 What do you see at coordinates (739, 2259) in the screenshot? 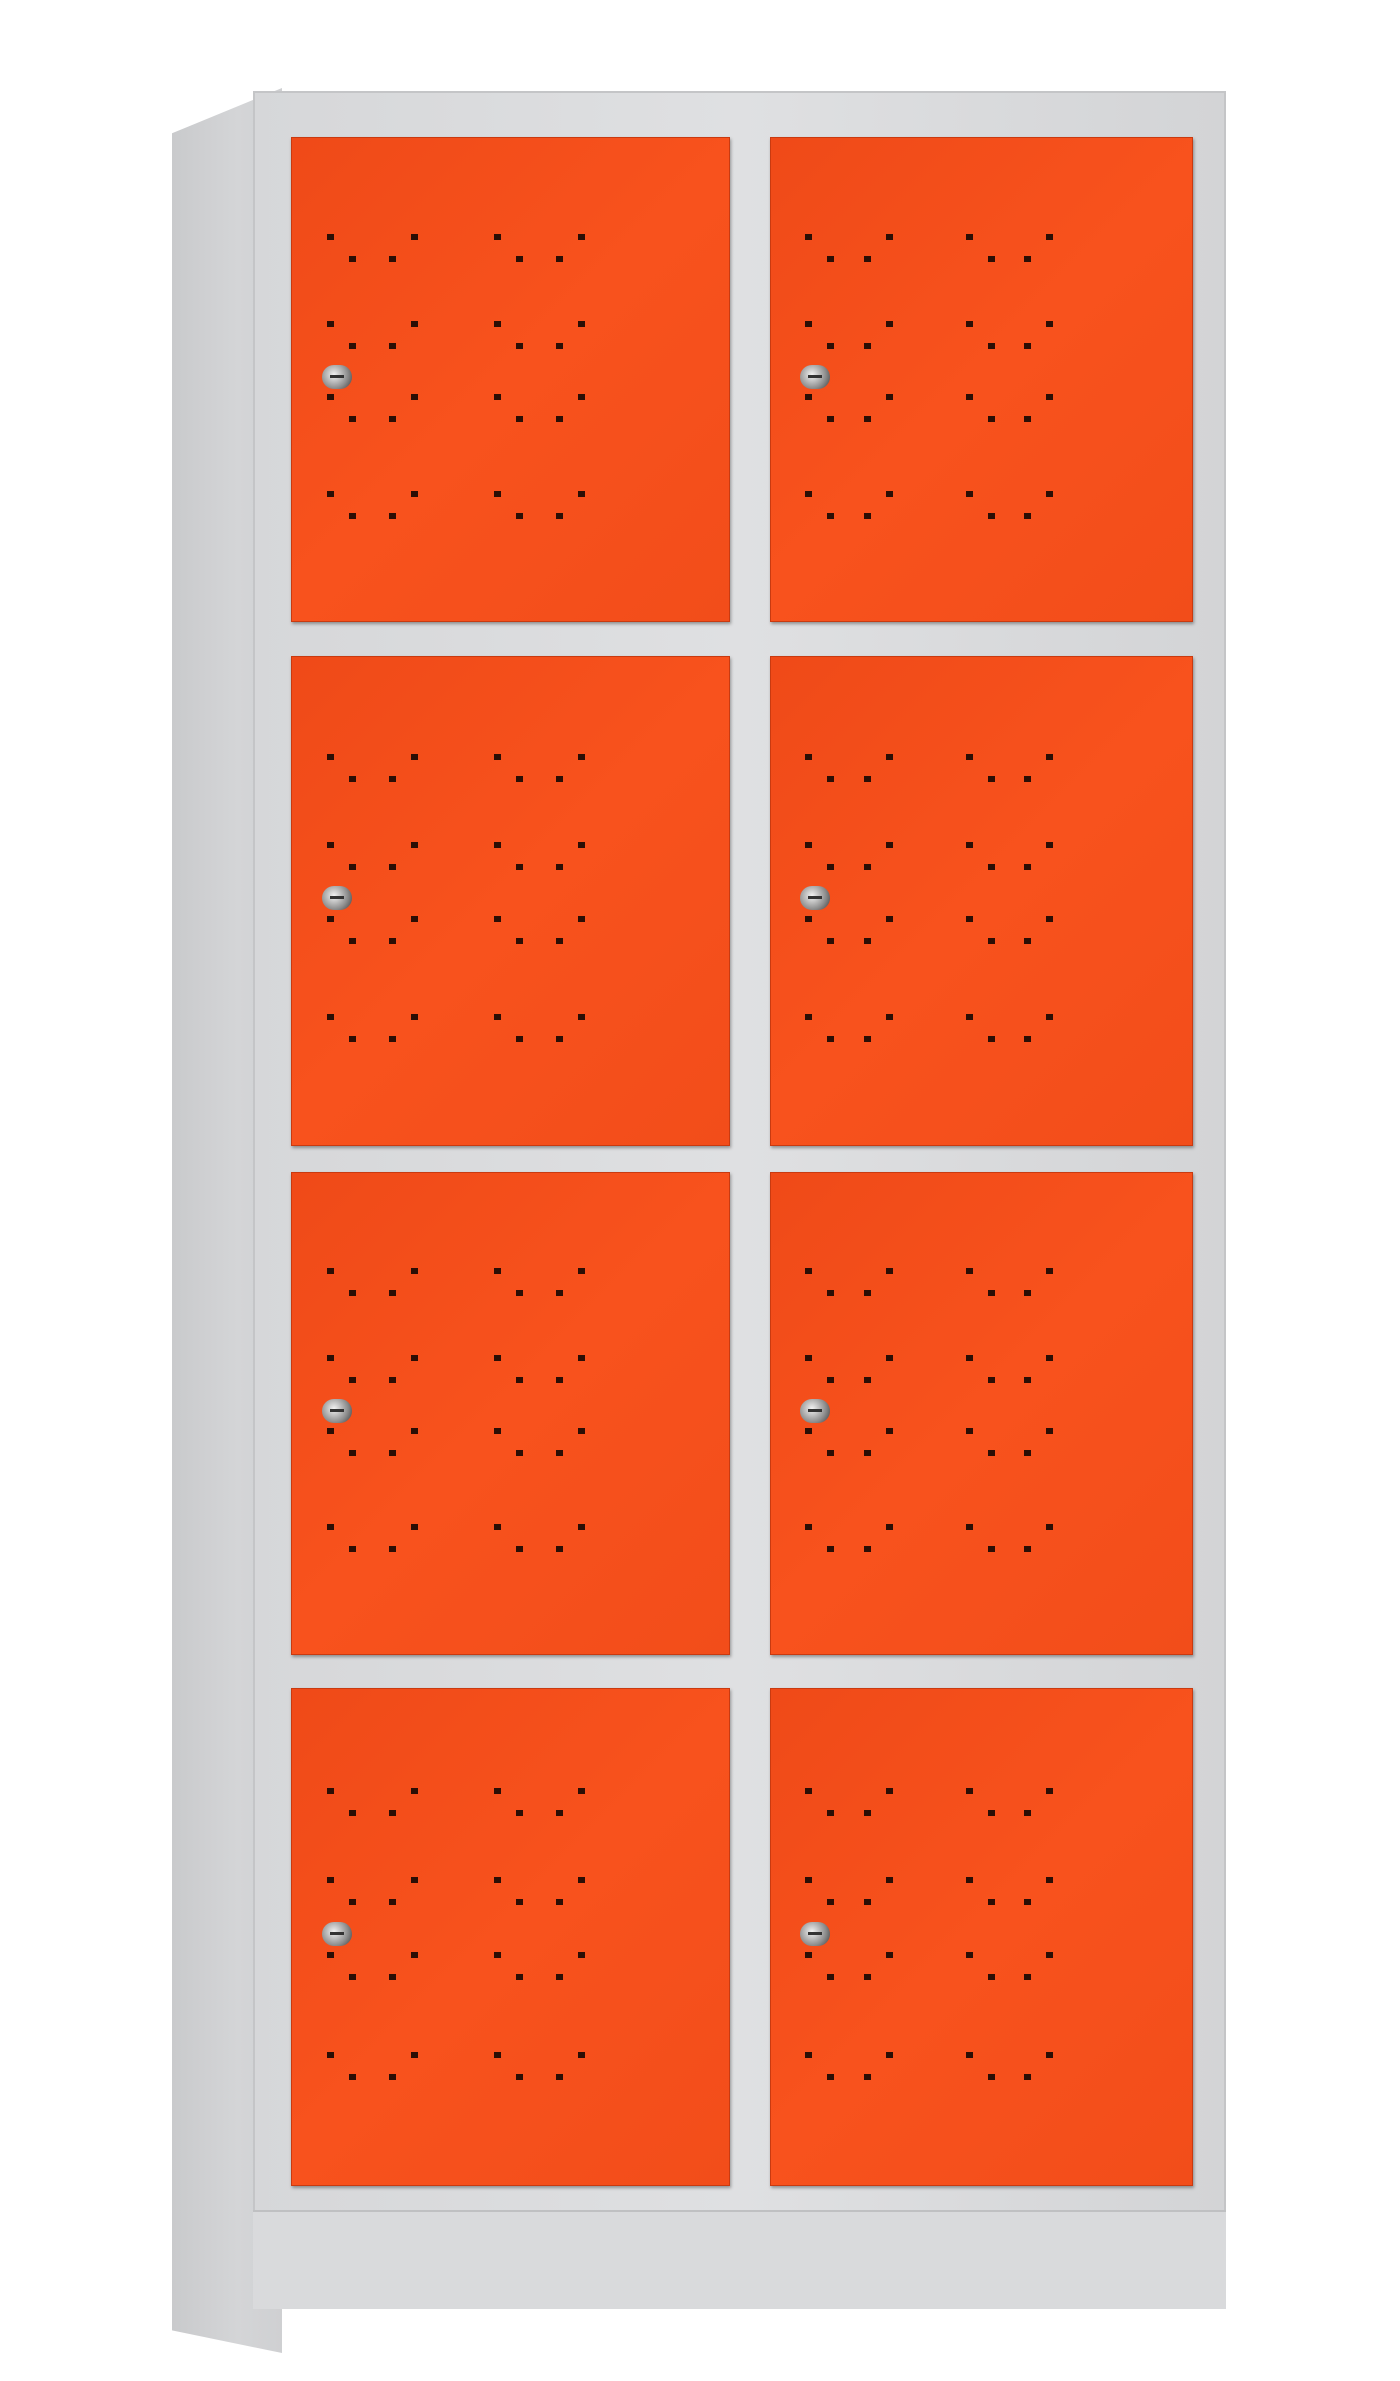
I see `cabinet-plinth` at bounding box center [739, 2259].